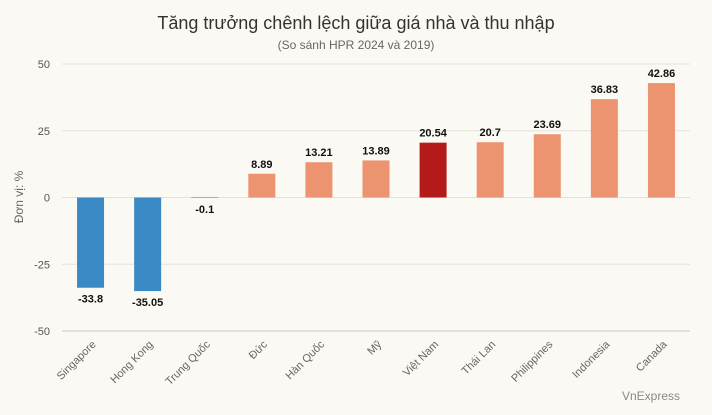 The image size is (712, 415). What do you see at coordinates (532, 361) in the screenshot?
I see `category-label: Philippines` at bounding box center [532, 361].